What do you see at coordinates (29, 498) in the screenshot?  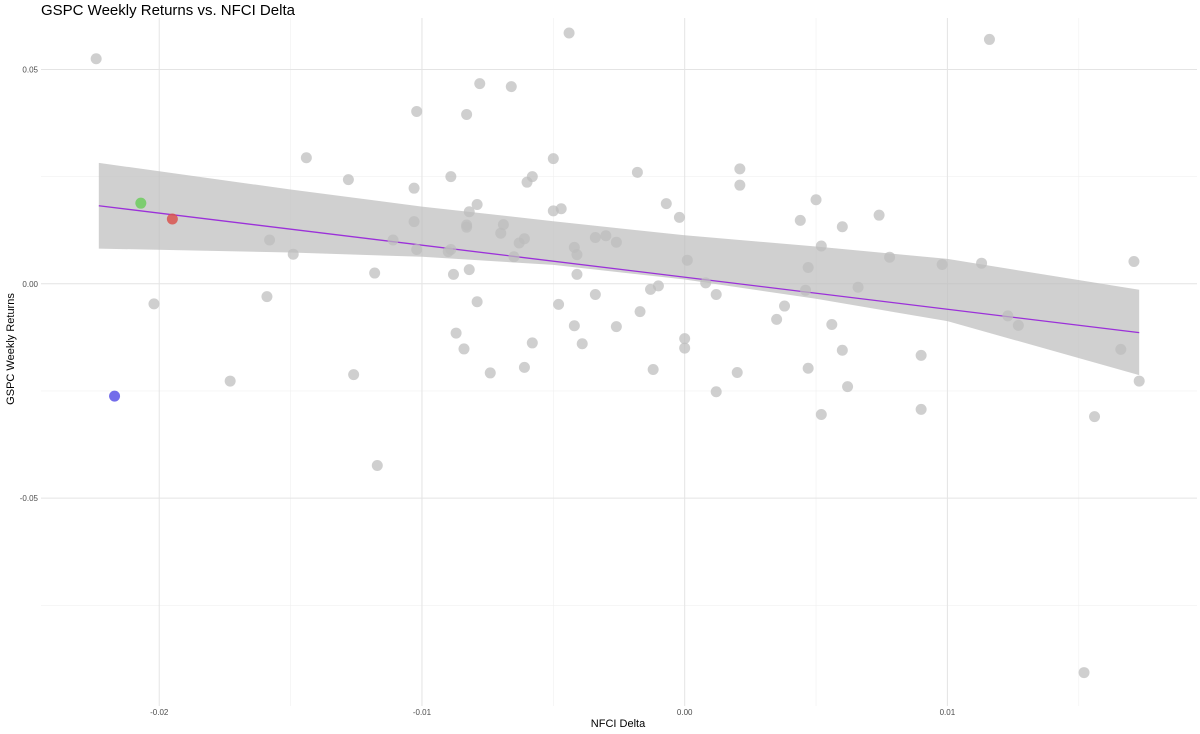 I see `y-tick-label: -0.05` at bounding box center [29, 498].